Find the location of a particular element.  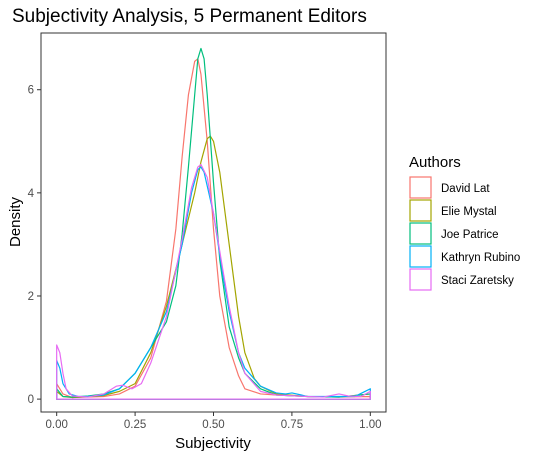

y-tick-label: 4 is located at coordinates (31, 194).